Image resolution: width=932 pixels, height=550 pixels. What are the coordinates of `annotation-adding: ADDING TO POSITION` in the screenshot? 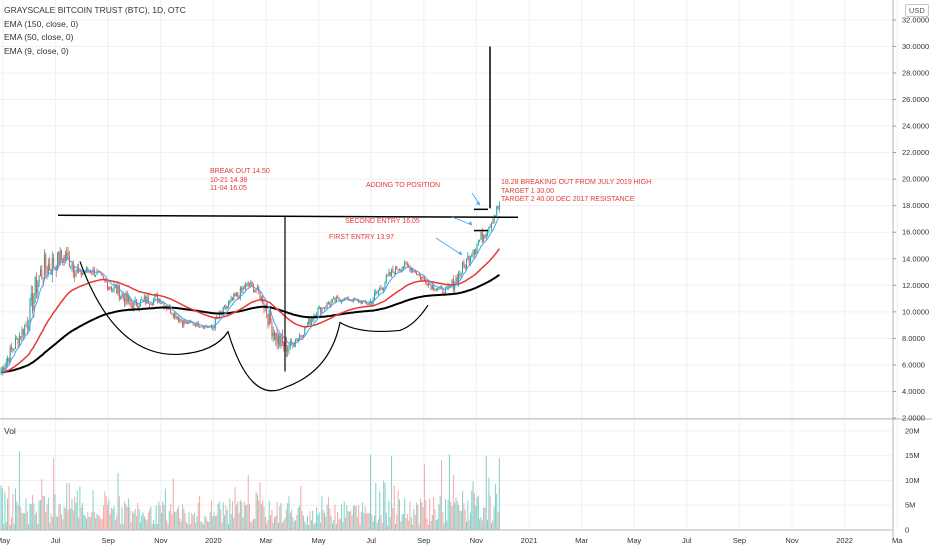 It's located at (403, 185).